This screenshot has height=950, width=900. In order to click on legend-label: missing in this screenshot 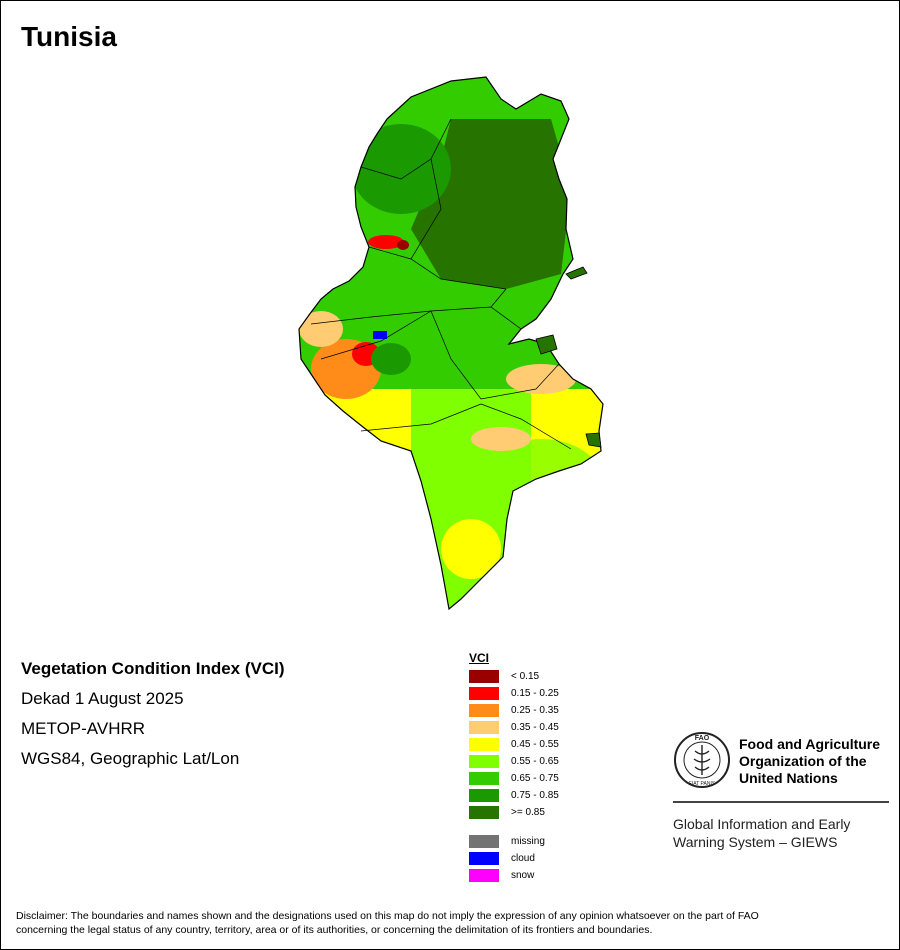, I will do `click(528, 841)`.